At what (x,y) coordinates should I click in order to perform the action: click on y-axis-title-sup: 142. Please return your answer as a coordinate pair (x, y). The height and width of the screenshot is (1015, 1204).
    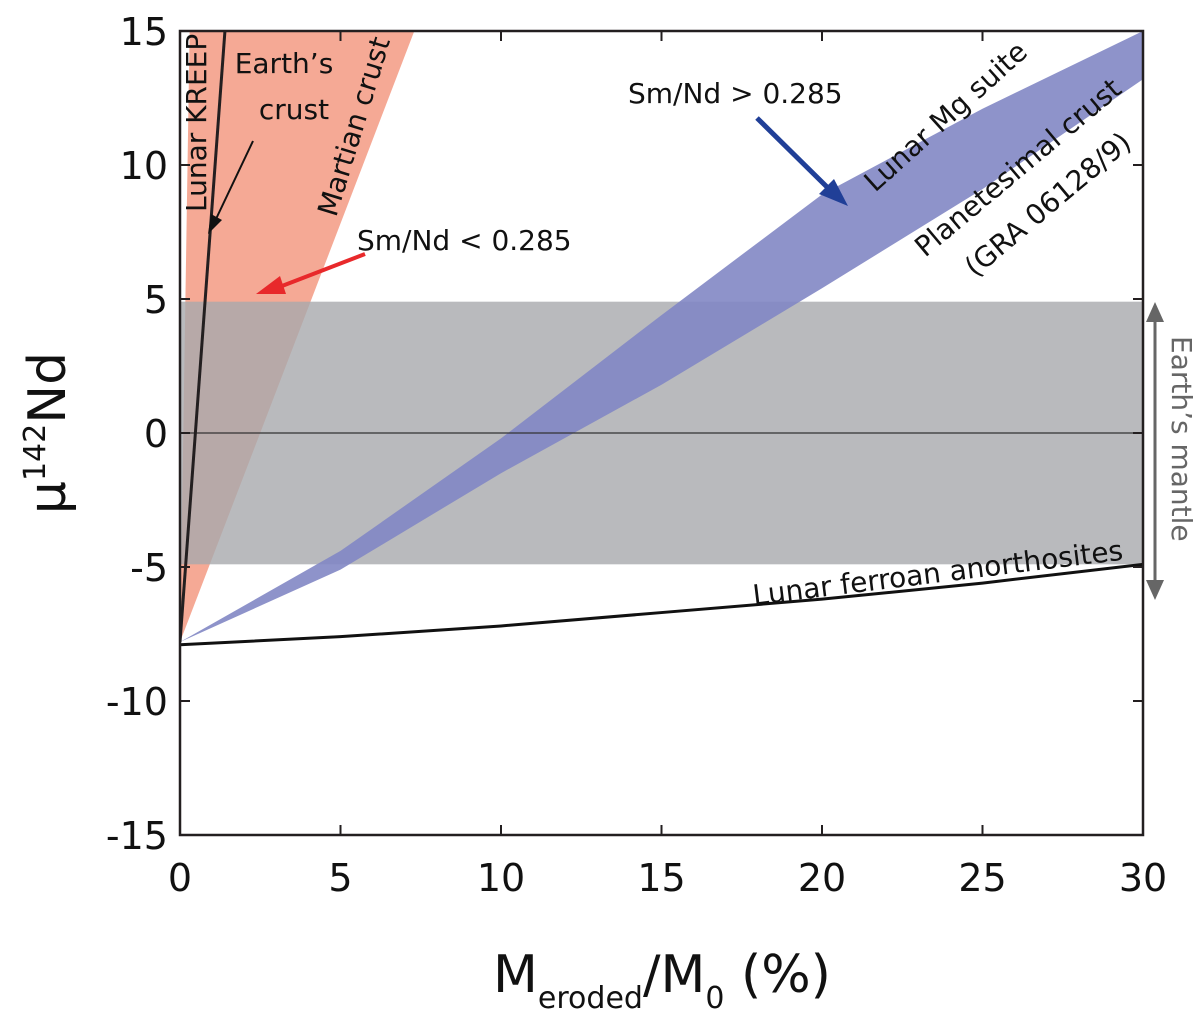
    Looking at the image, I should click on (35, 452).